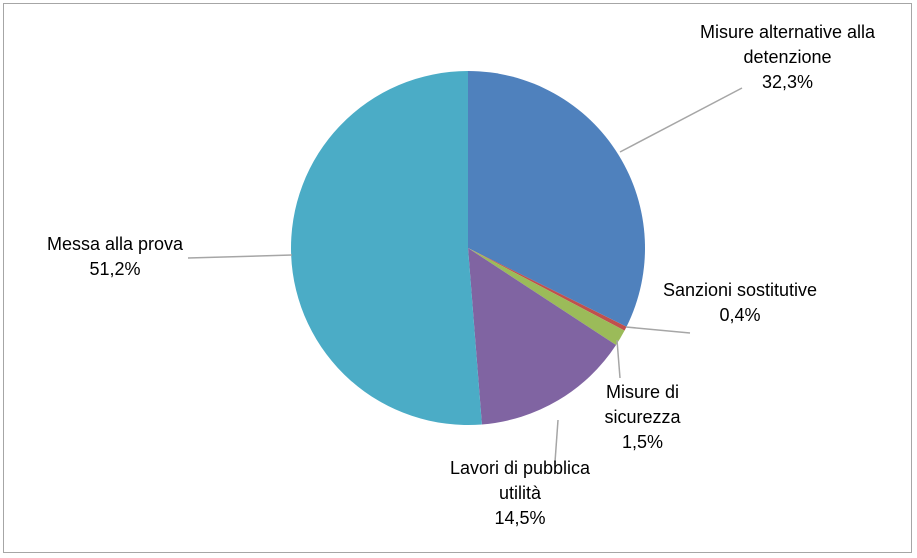  I want to click on category-name: Misure alternative alla detenzione, so click(787, 44).